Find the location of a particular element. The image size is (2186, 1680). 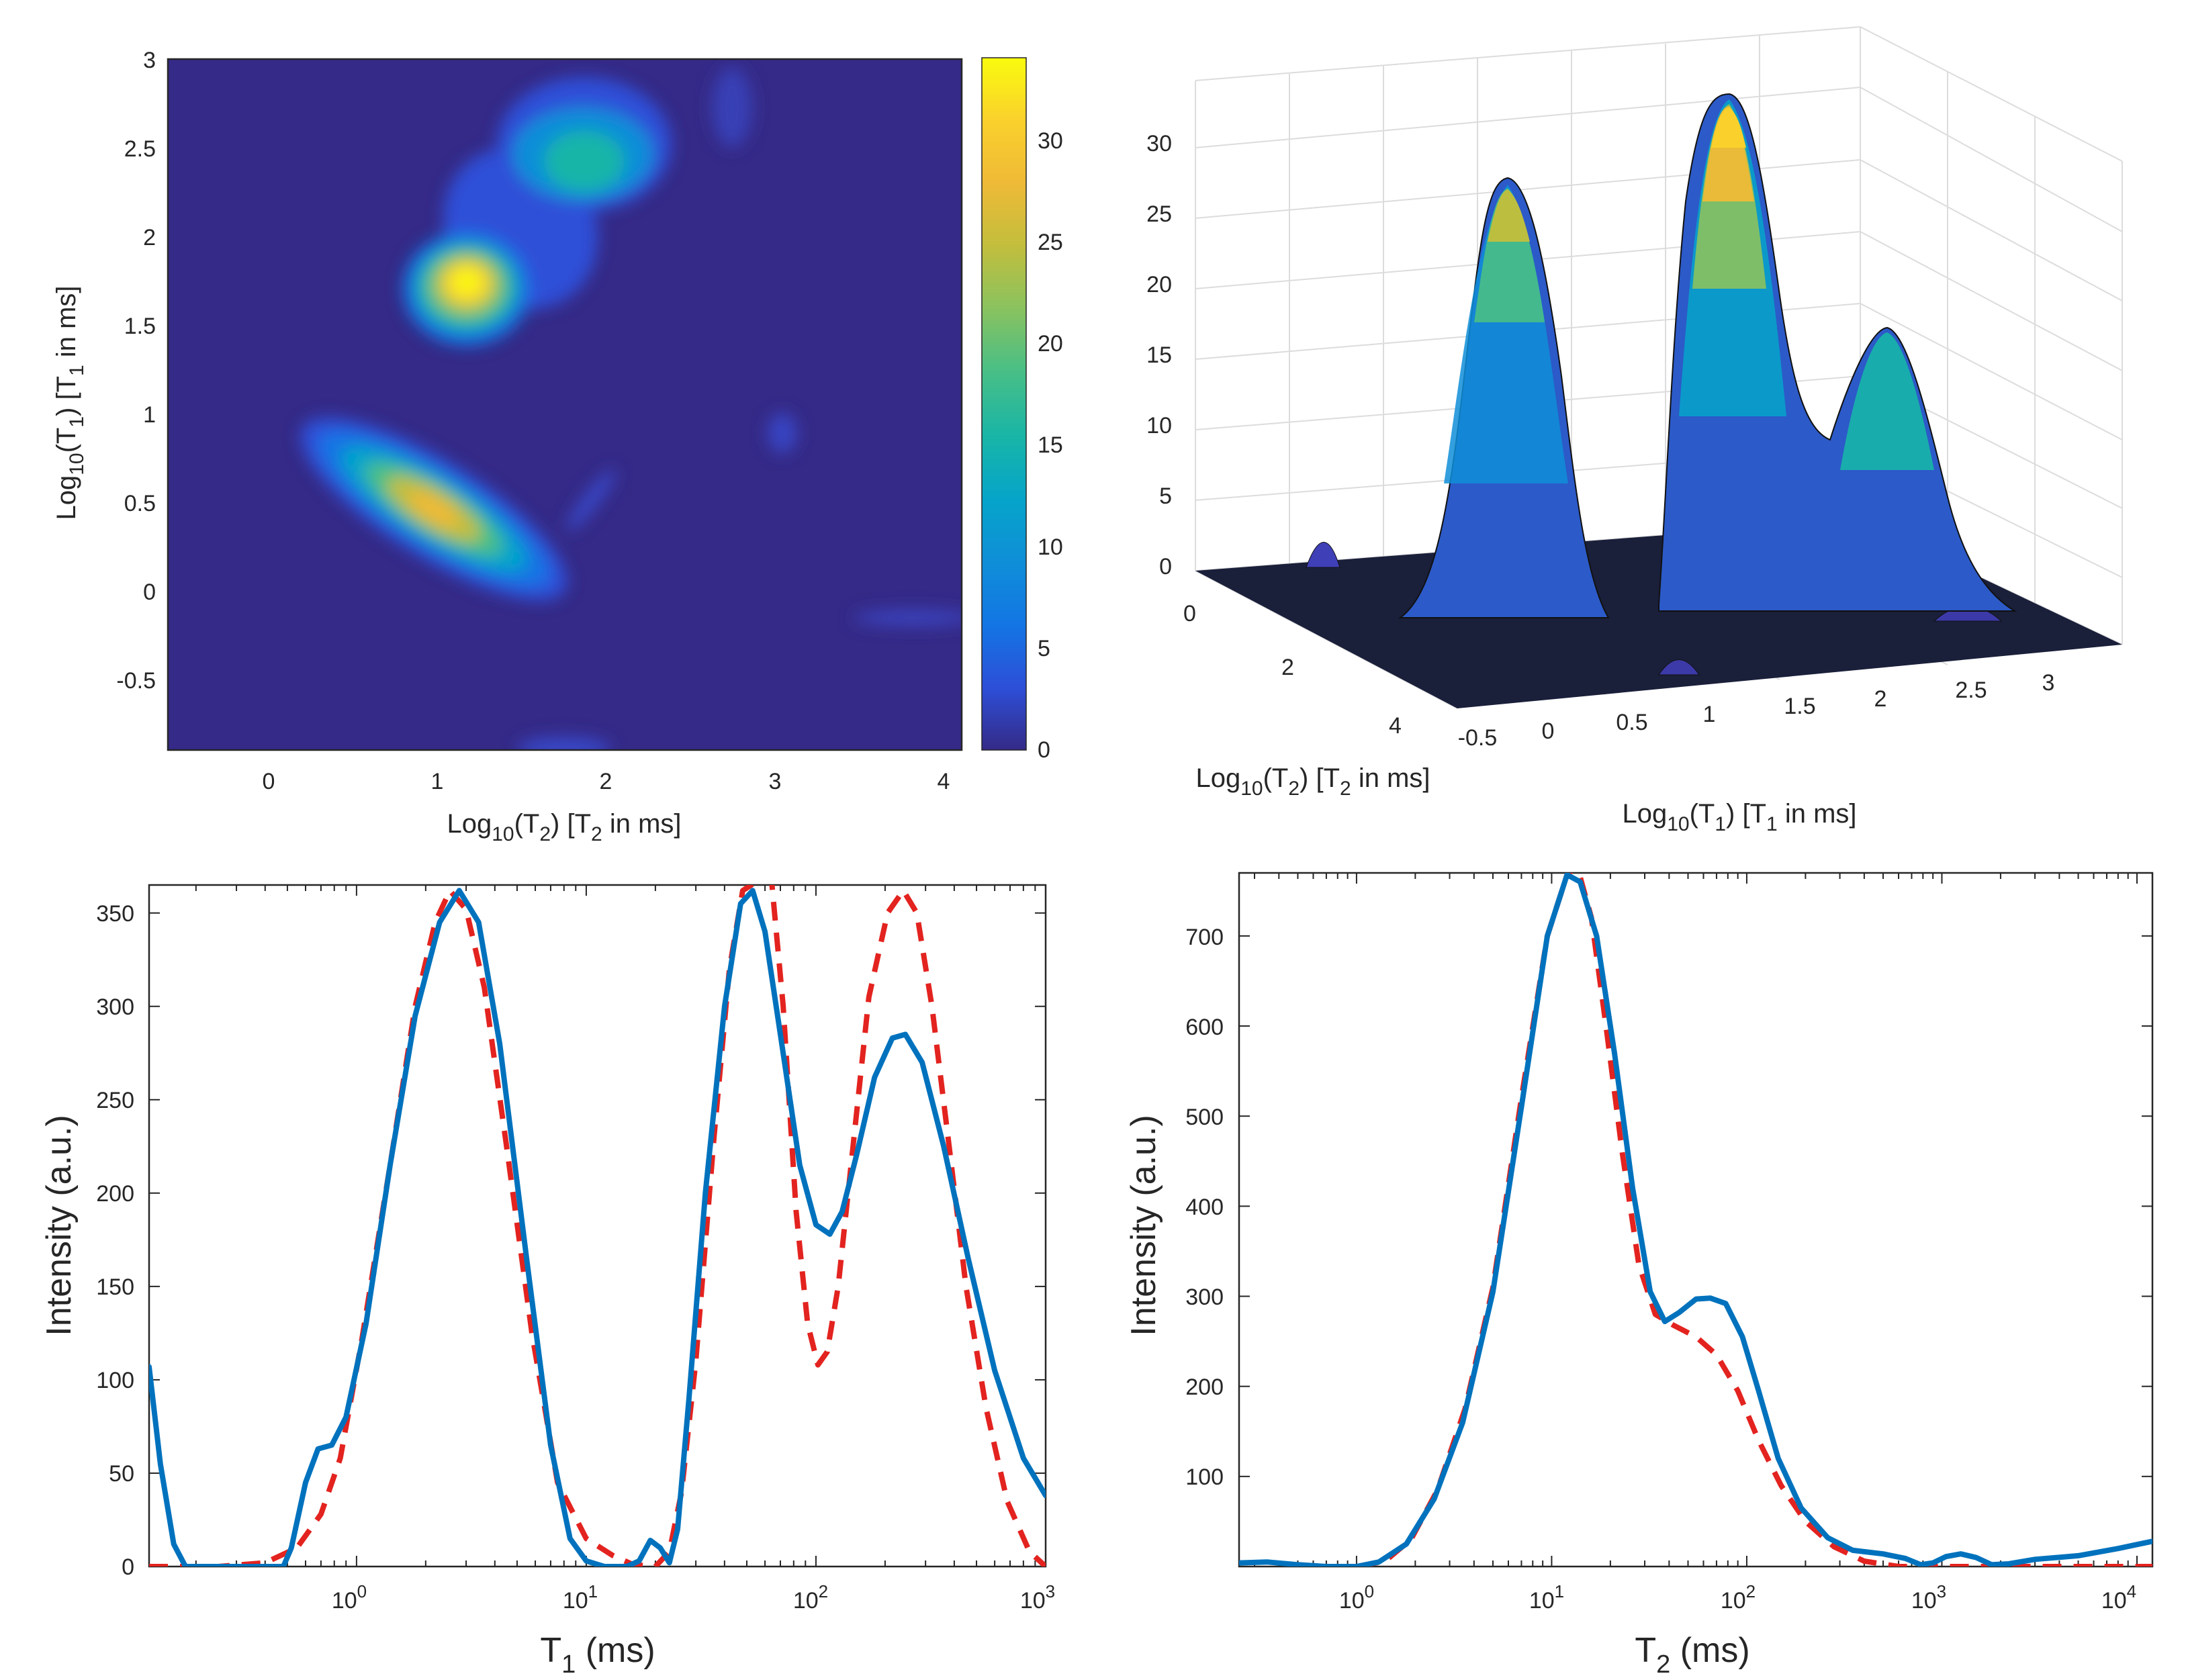

heatmap-xlabel: Log10(T2) [T2 in ms] is located at coordinates (564, 827).